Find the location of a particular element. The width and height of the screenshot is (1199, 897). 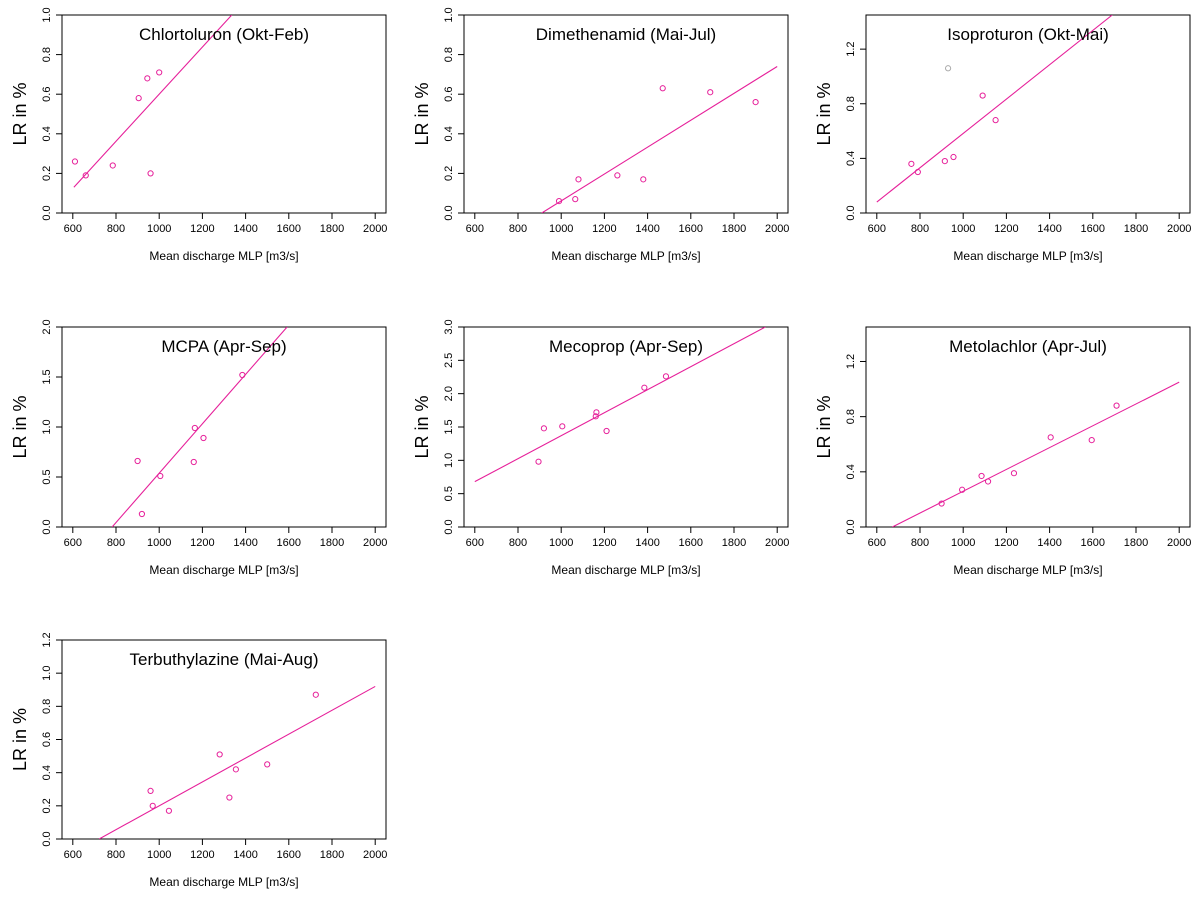

y-tick-label: 1.5 is located at coordinates (449, 426).